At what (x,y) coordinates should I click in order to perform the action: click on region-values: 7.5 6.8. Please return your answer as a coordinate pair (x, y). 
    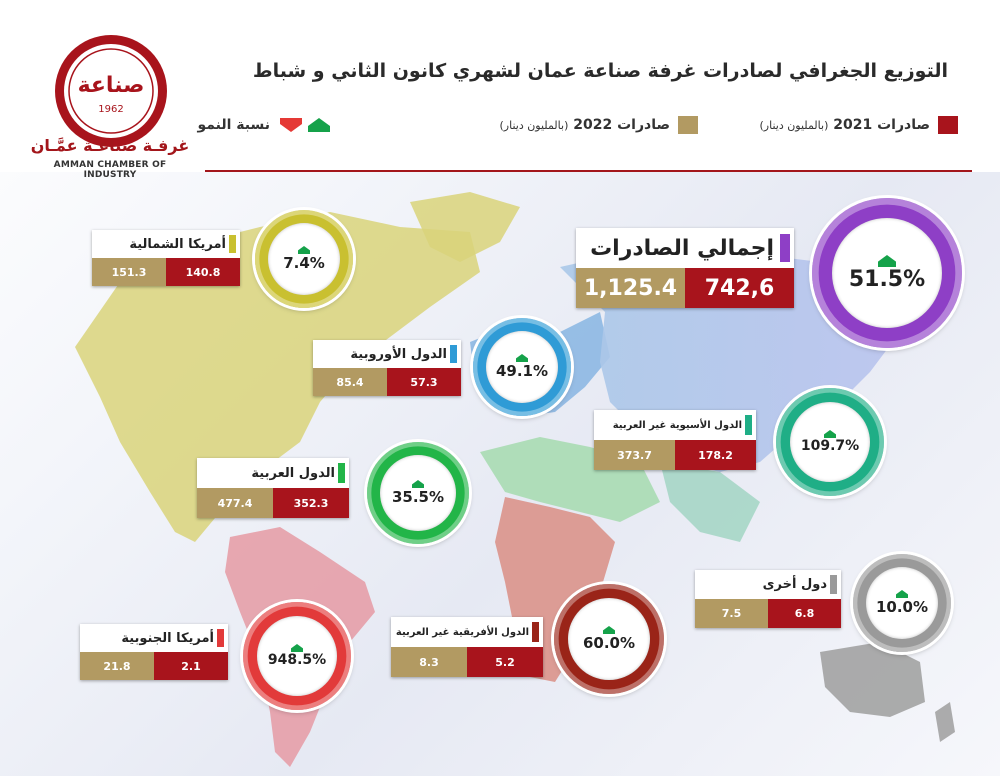
    Looking at the image, I should click on (768, 613).